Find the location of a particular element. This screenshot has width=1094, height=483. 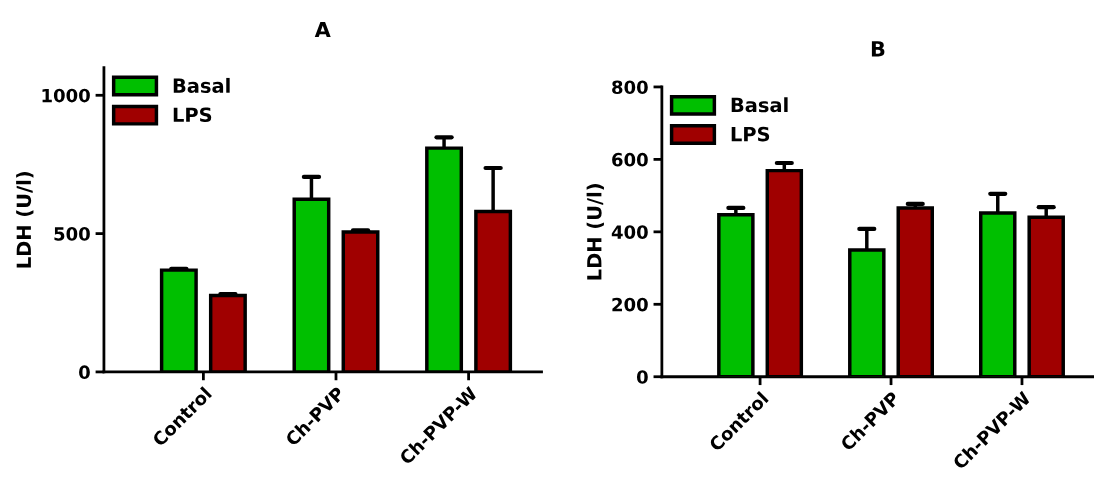

y-tick-label: 400 is located at coordinates (629, 232).